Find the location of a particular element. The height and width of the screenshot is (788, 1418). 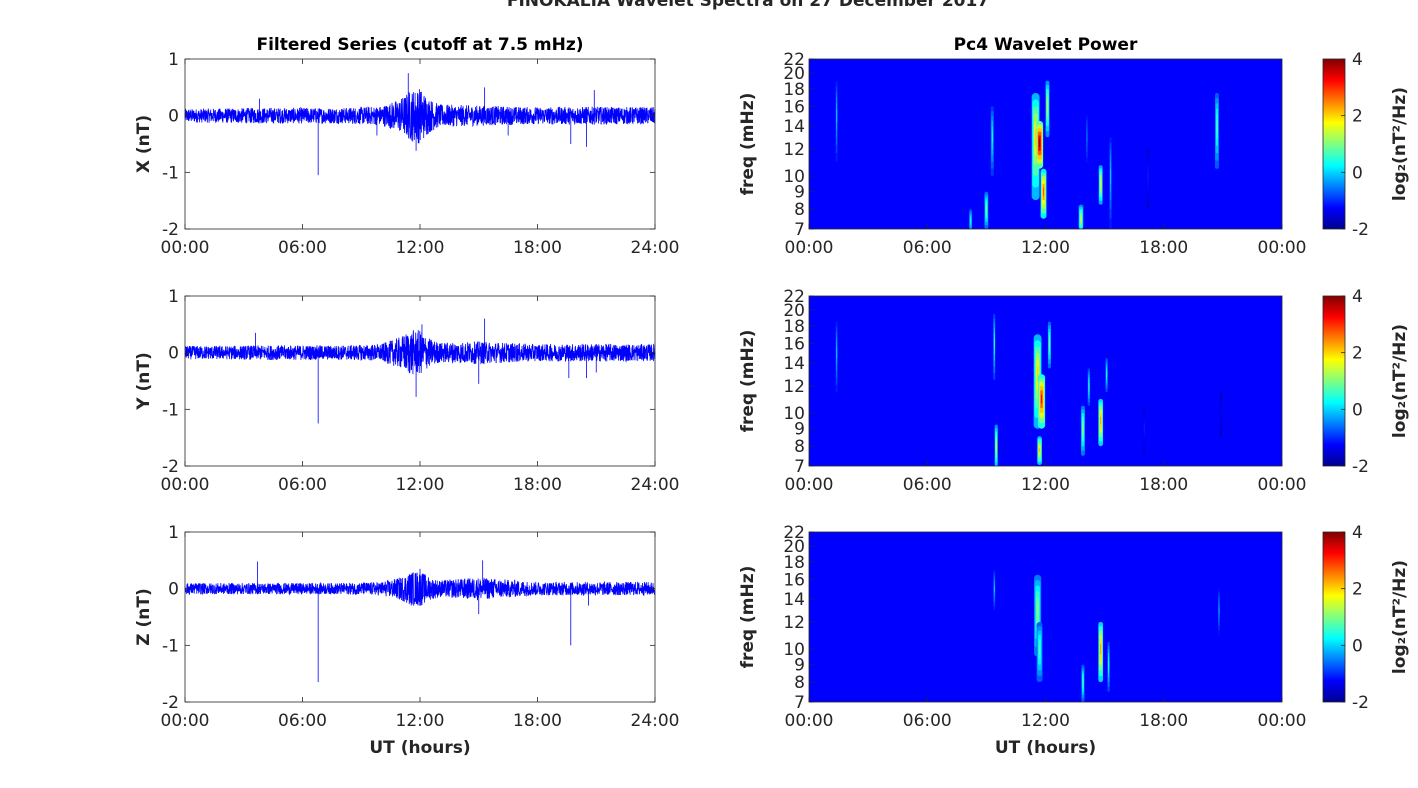

y-tick-label: 14 is located at coordinates (794, 600).